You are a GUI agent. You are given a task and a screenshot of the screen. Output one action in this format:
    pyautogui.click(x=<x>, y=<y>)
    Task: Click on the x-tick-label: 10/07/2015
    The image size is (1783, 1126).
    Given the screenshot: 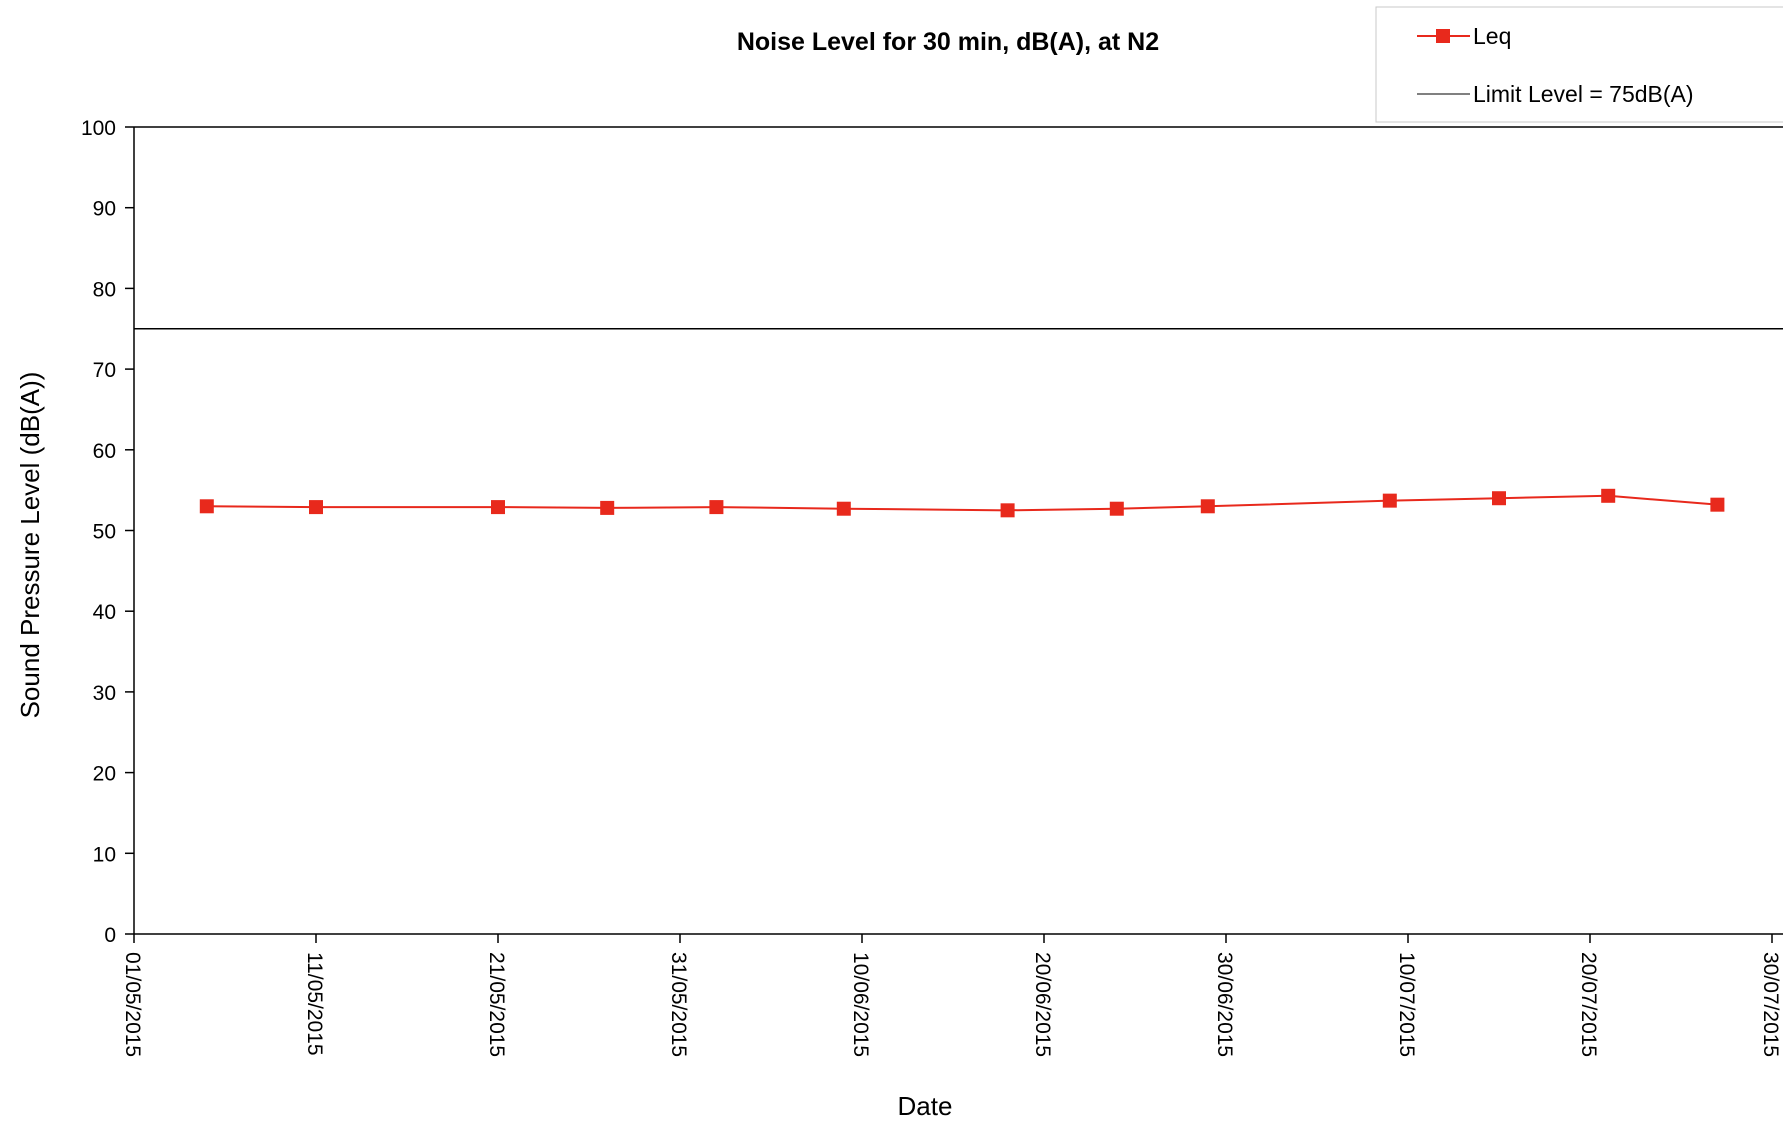 What is the action you would take?
    pyautogui.click(x=1406, y=1004)
    